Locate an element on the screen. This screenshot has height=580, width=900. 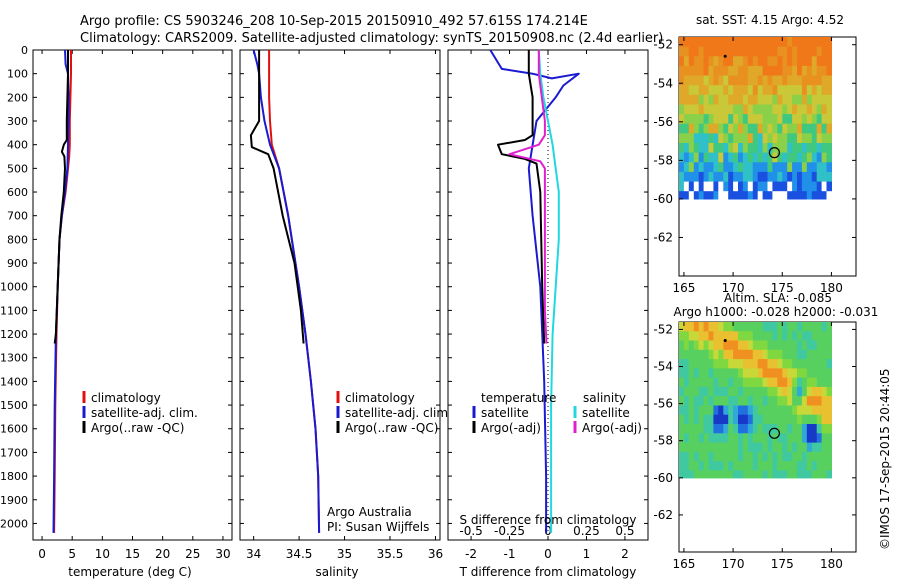
sla-field is located at coordinates (755, 400).